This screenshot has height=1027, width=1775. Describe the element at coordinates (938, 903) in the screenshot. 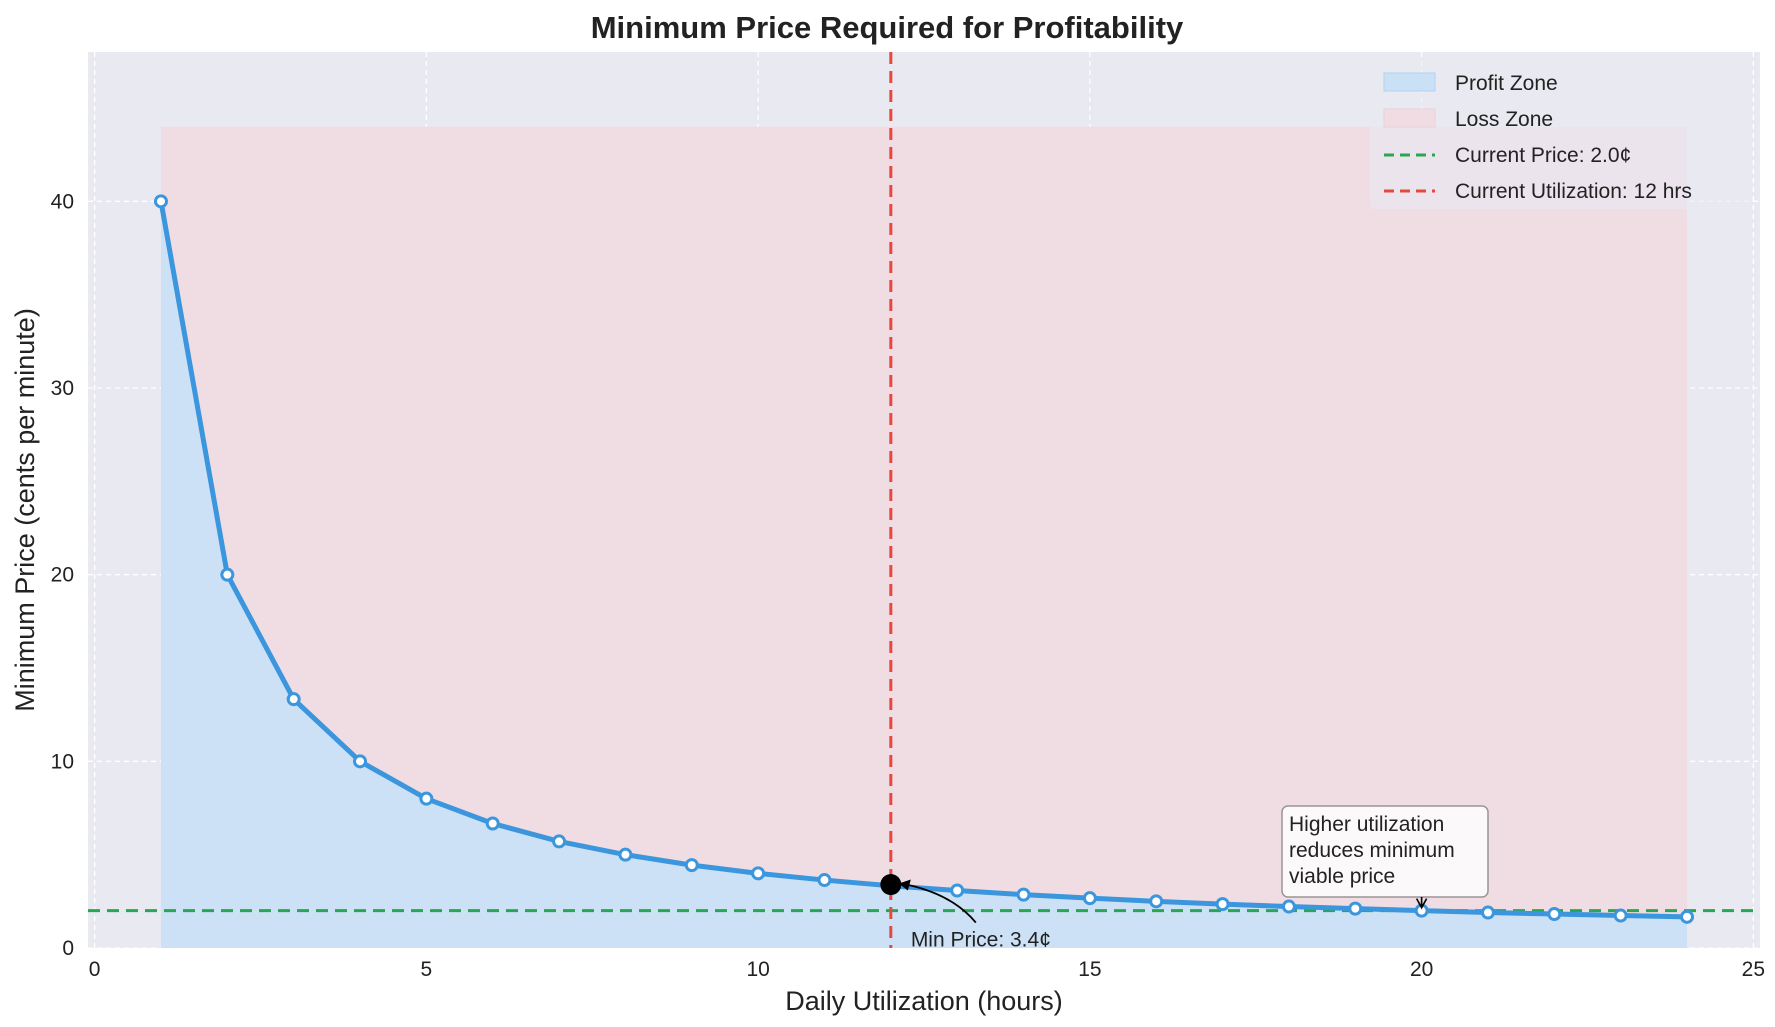

I see `min-price-arrow` at that location.